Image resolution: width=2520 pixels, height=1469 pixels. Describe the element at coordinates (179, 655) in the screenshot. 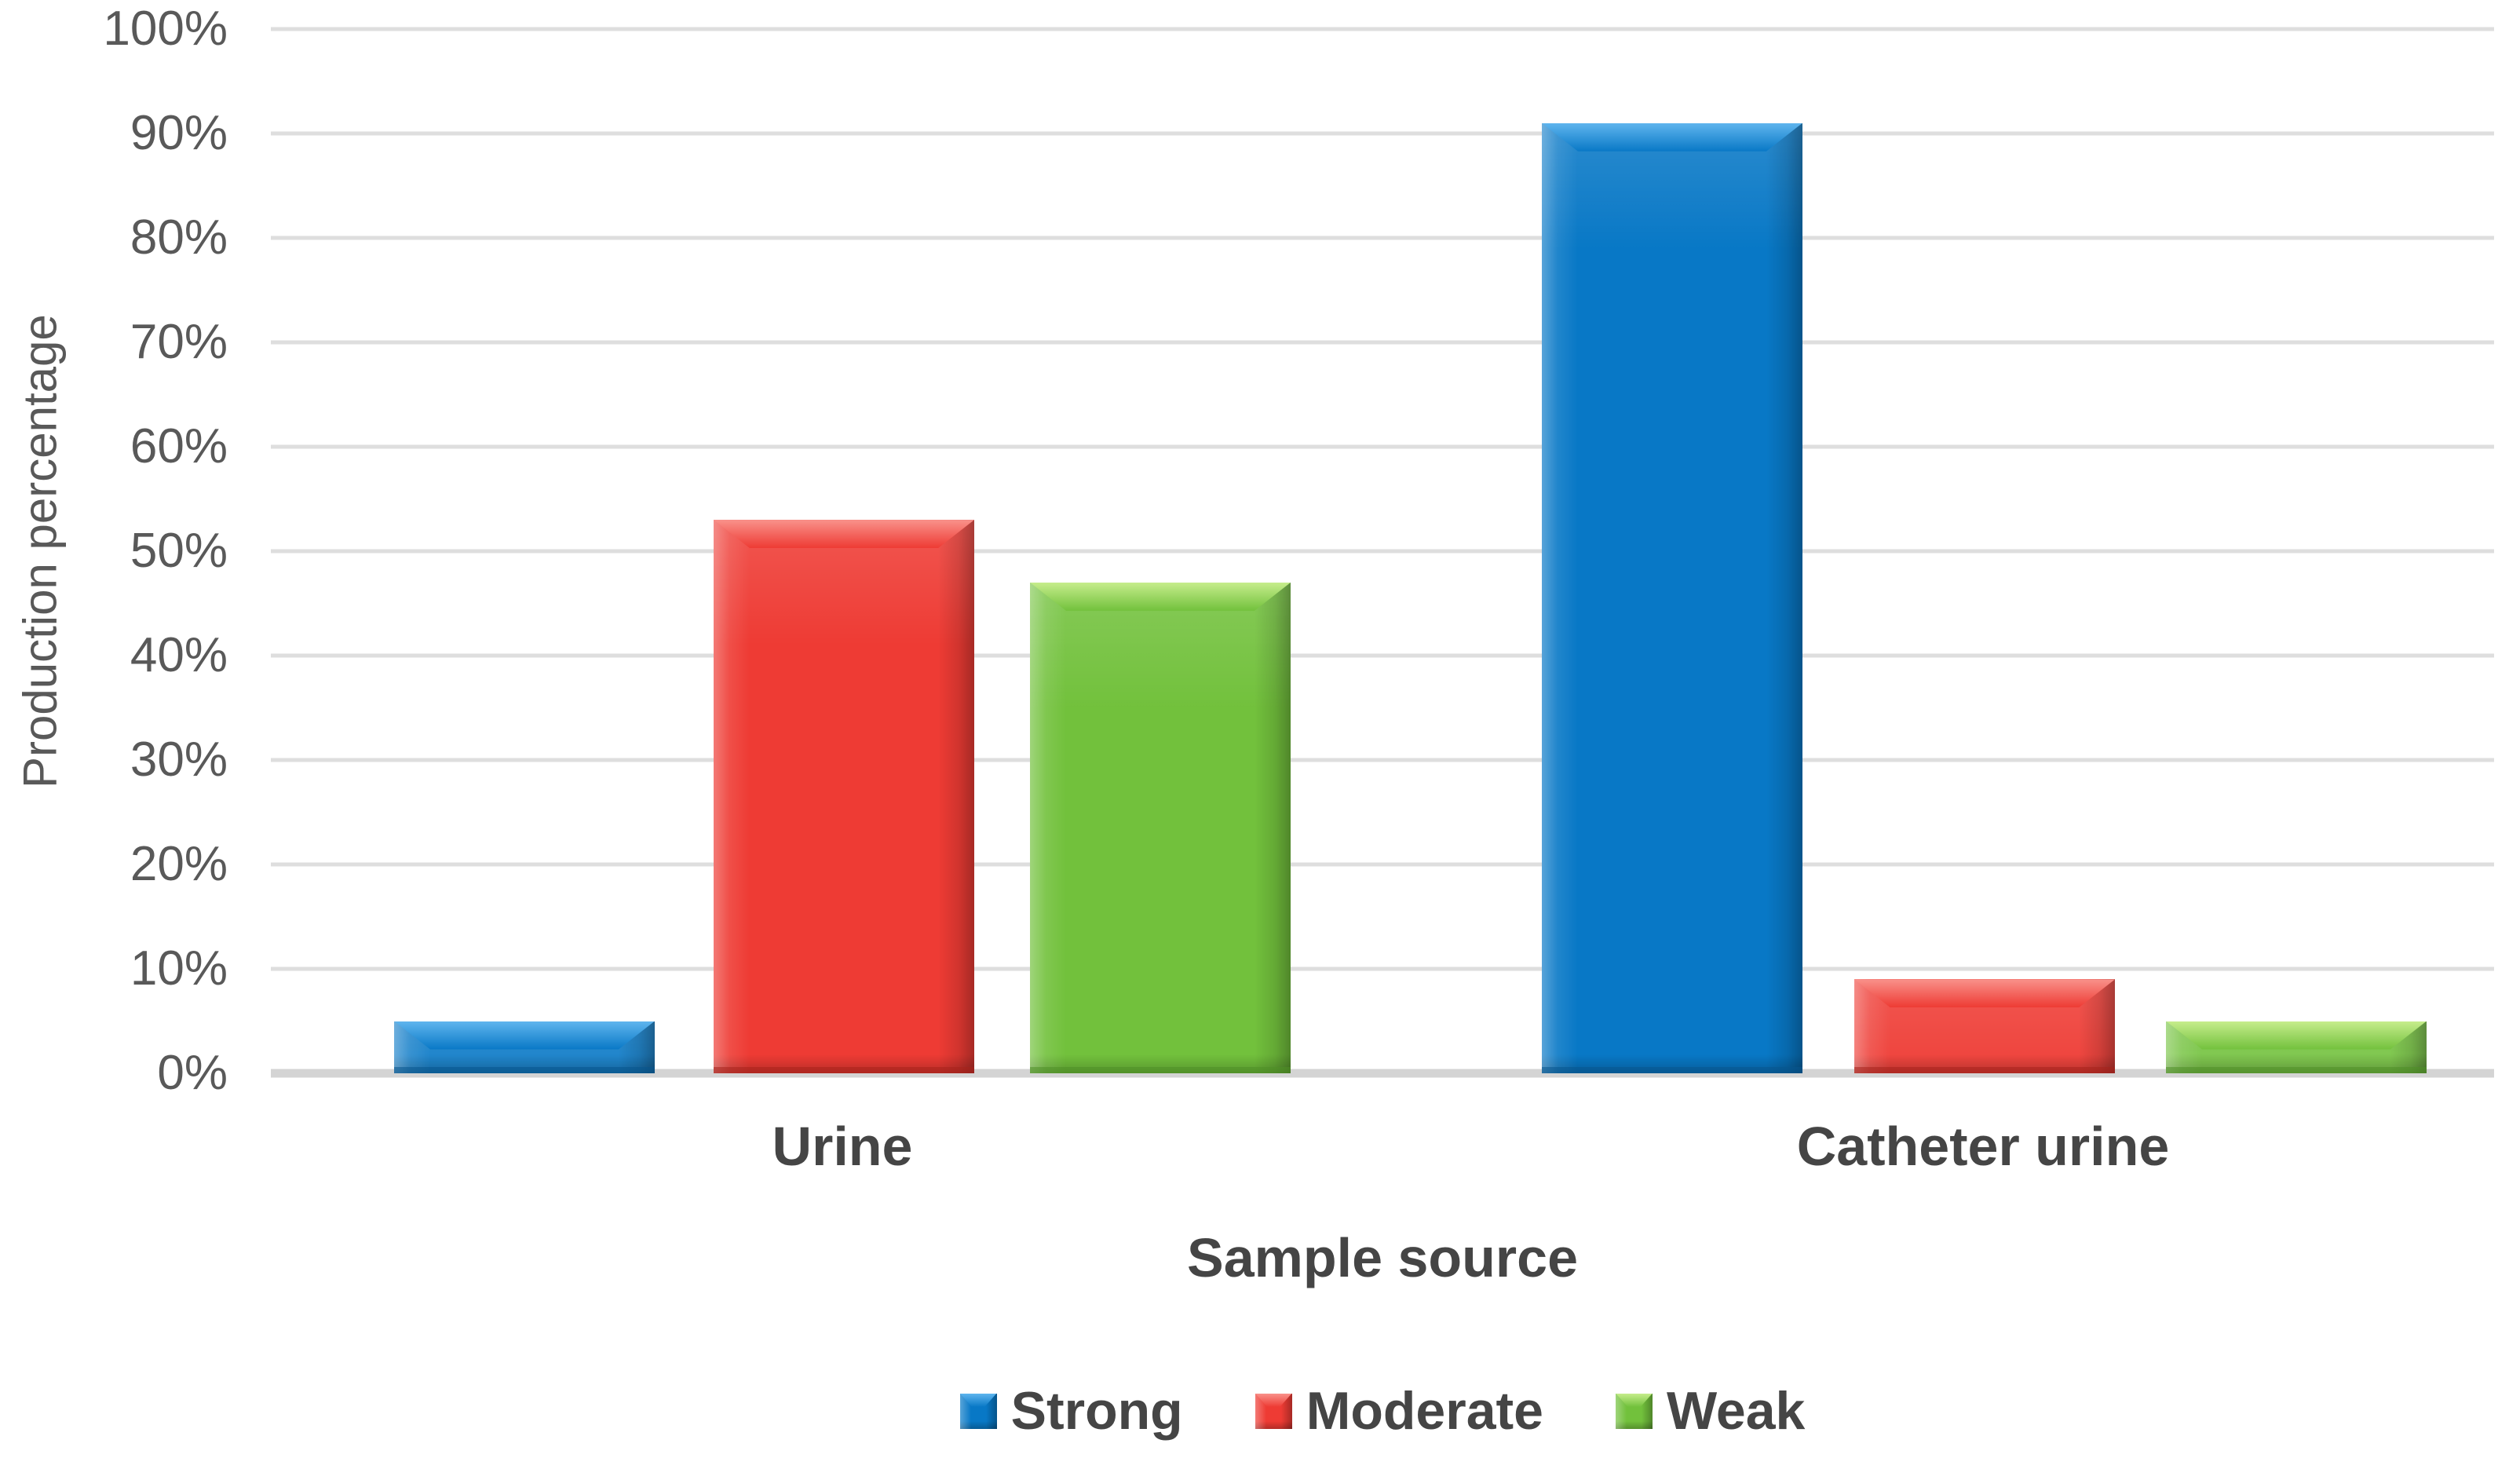

I see `y-axis-tick-label: 40%` at that location.